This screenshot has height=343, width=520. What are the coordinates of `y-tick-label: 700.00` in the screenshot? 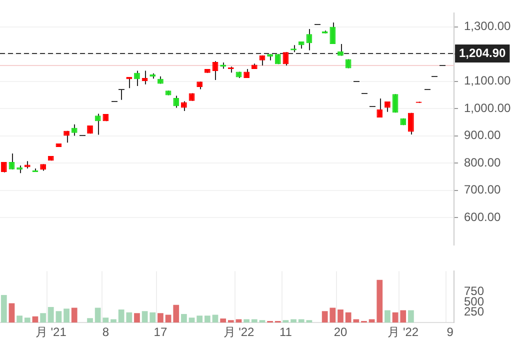 It's located at (483, 189).